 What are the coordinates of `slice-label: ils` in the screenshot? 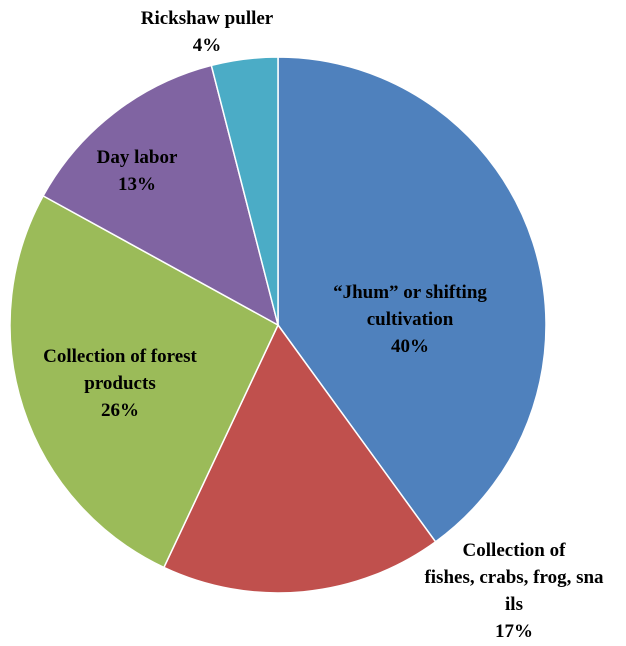 It's located at (514, 604).